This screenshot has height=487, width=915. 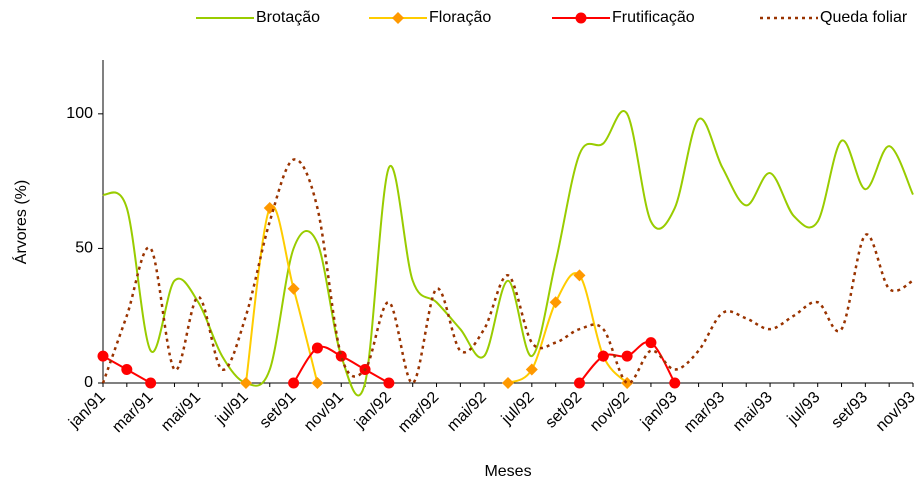 What do you see at coordinates (88, 382) in the screenshot?
I see `y-tick-label: 0` at bounding box center [88, 382].